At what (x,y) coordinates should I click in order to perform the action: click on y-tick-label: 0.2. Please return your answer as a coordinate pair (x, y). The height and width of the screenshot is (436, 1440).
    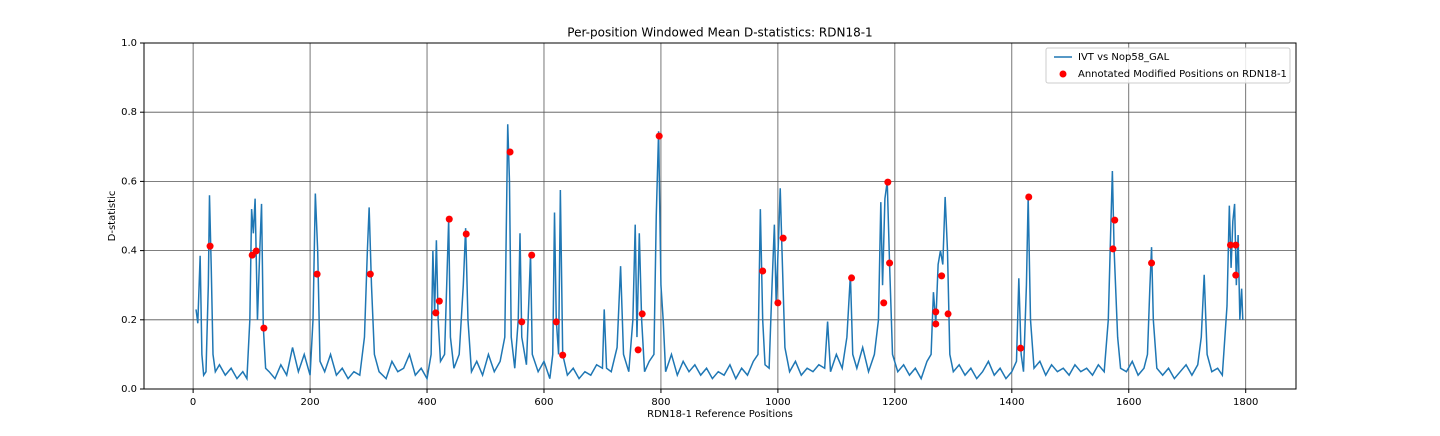
    Looking at the image, I should click on (129, 320).